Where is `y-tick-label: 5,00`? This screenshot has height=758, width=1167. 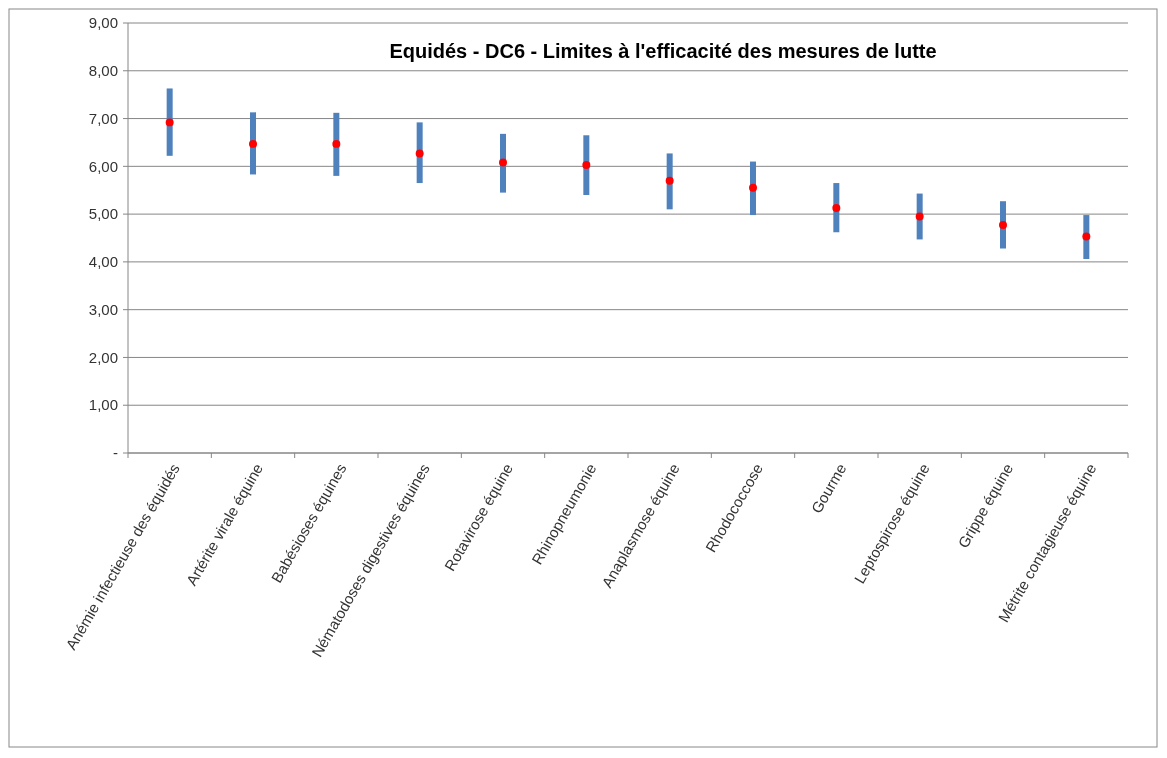 y-tick-label: 5,00 is located at coordinates (103, 214).